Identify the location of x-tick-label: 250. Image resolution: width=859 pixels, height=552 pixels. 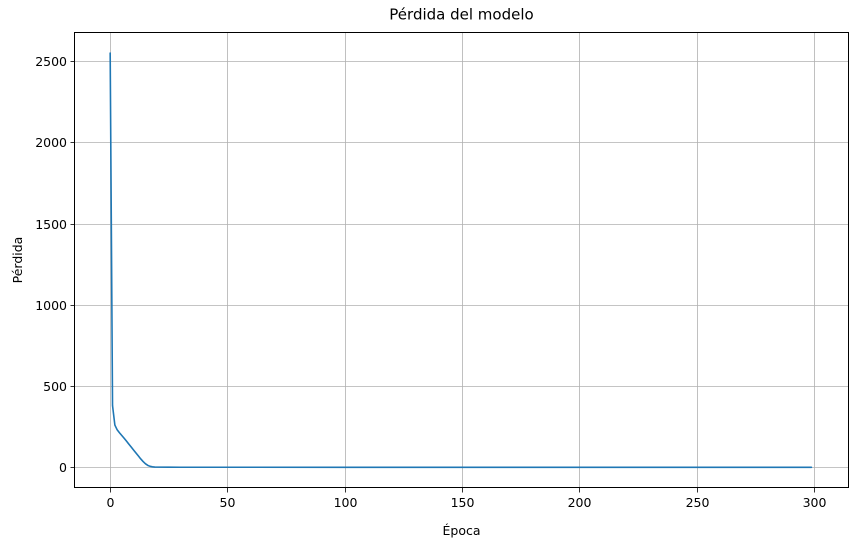
(698, 502).